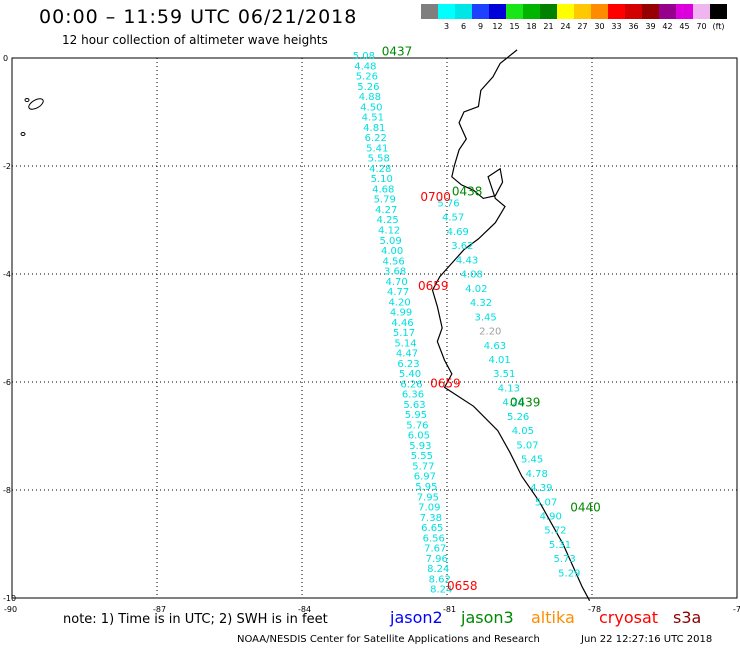 The height and width of the screenshot is (650, 740). What do you see at coordinates (495, 346) in the screenshot?
I see `jason3-swh-value: 4.63` at bounding box center [495, 346].